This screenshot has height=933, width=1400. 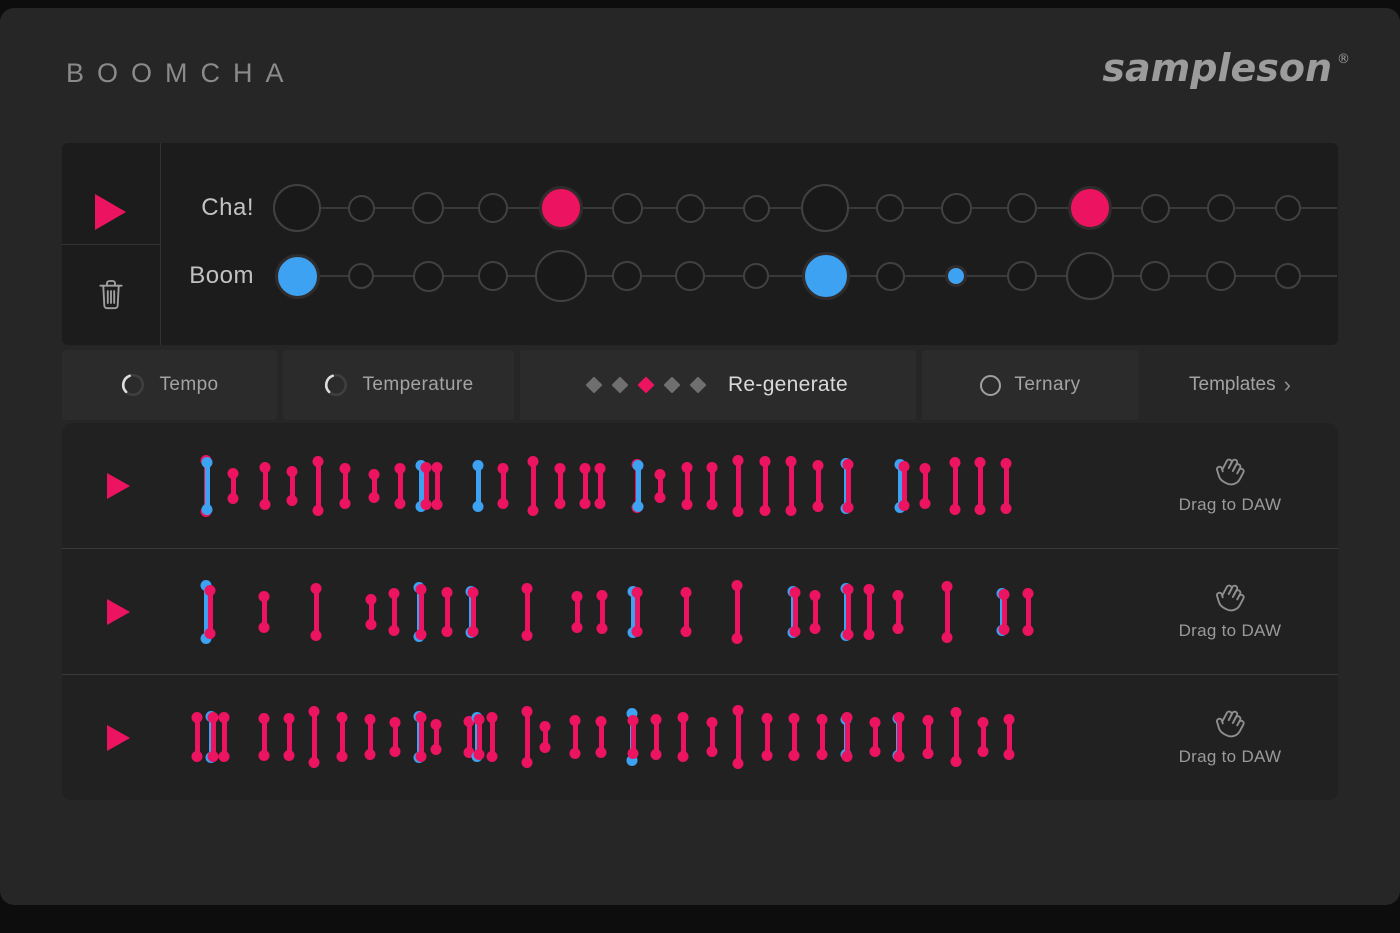 What do you see at coordinates (700, 737) in the screenshot?
I see `pattern-row-3: Drag to DAW` at bounding box center [700, 737].